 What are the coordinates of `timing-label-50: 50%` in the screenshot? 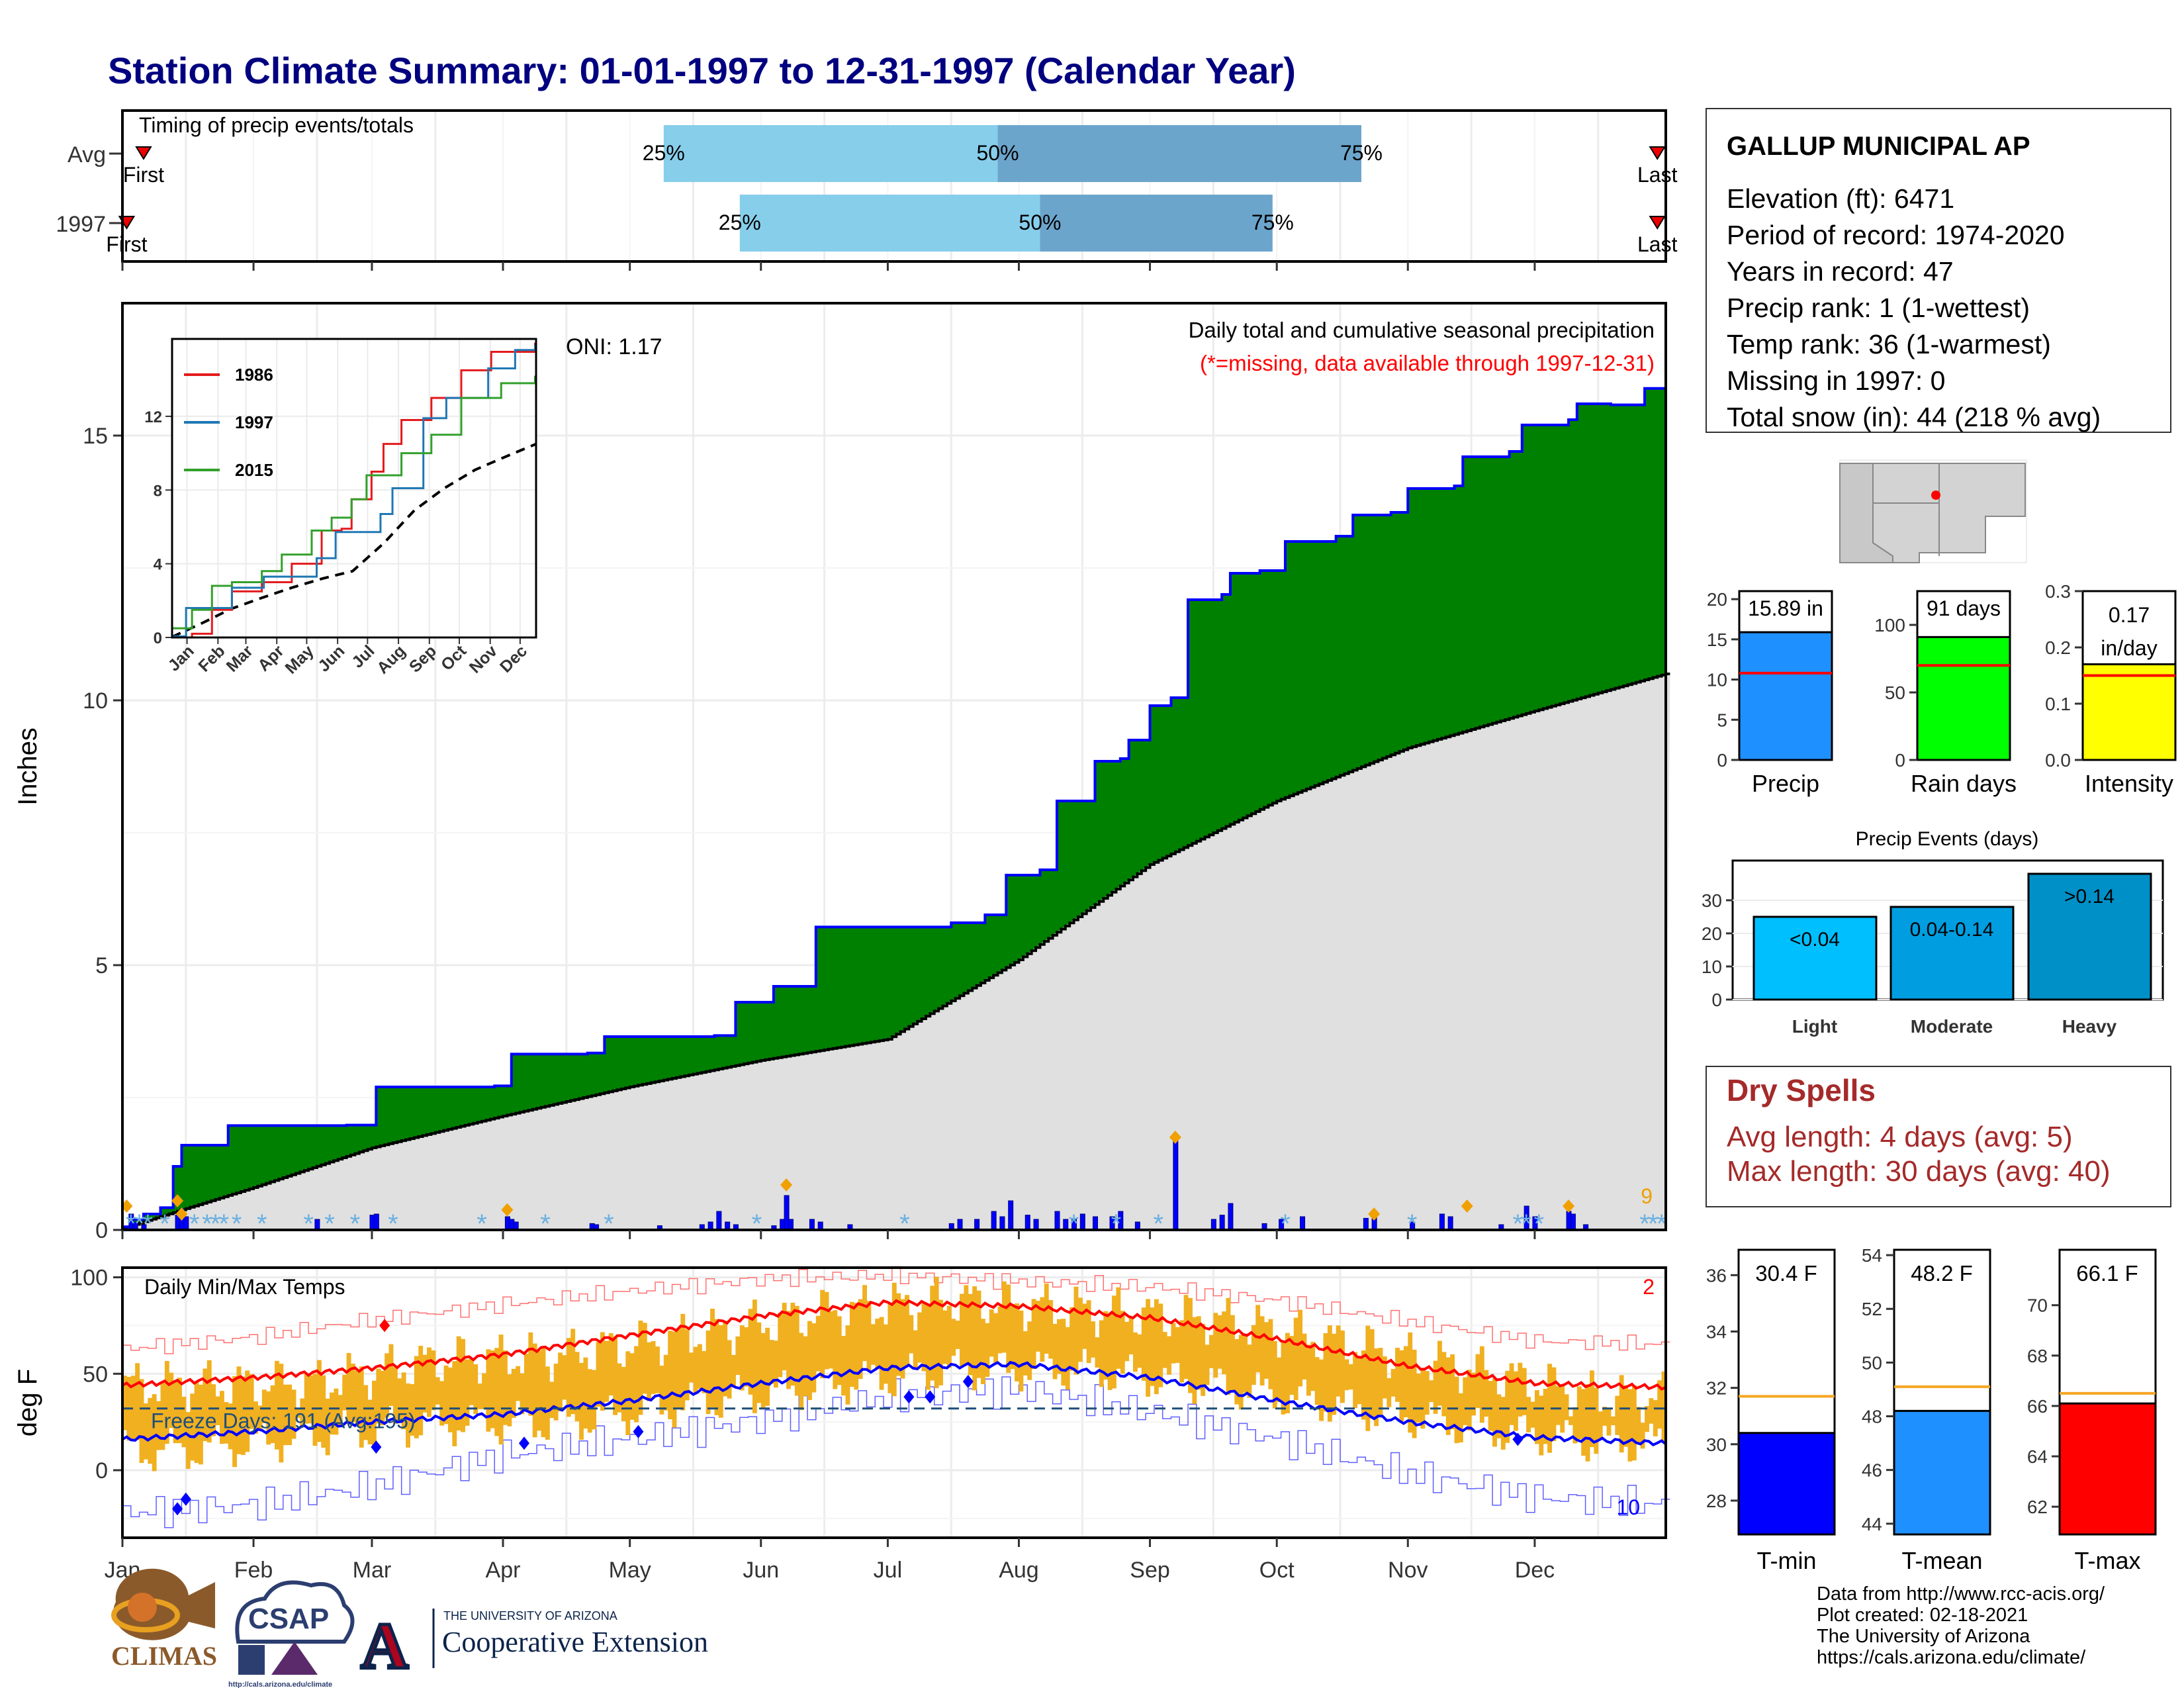 It's located at (1040, 222).